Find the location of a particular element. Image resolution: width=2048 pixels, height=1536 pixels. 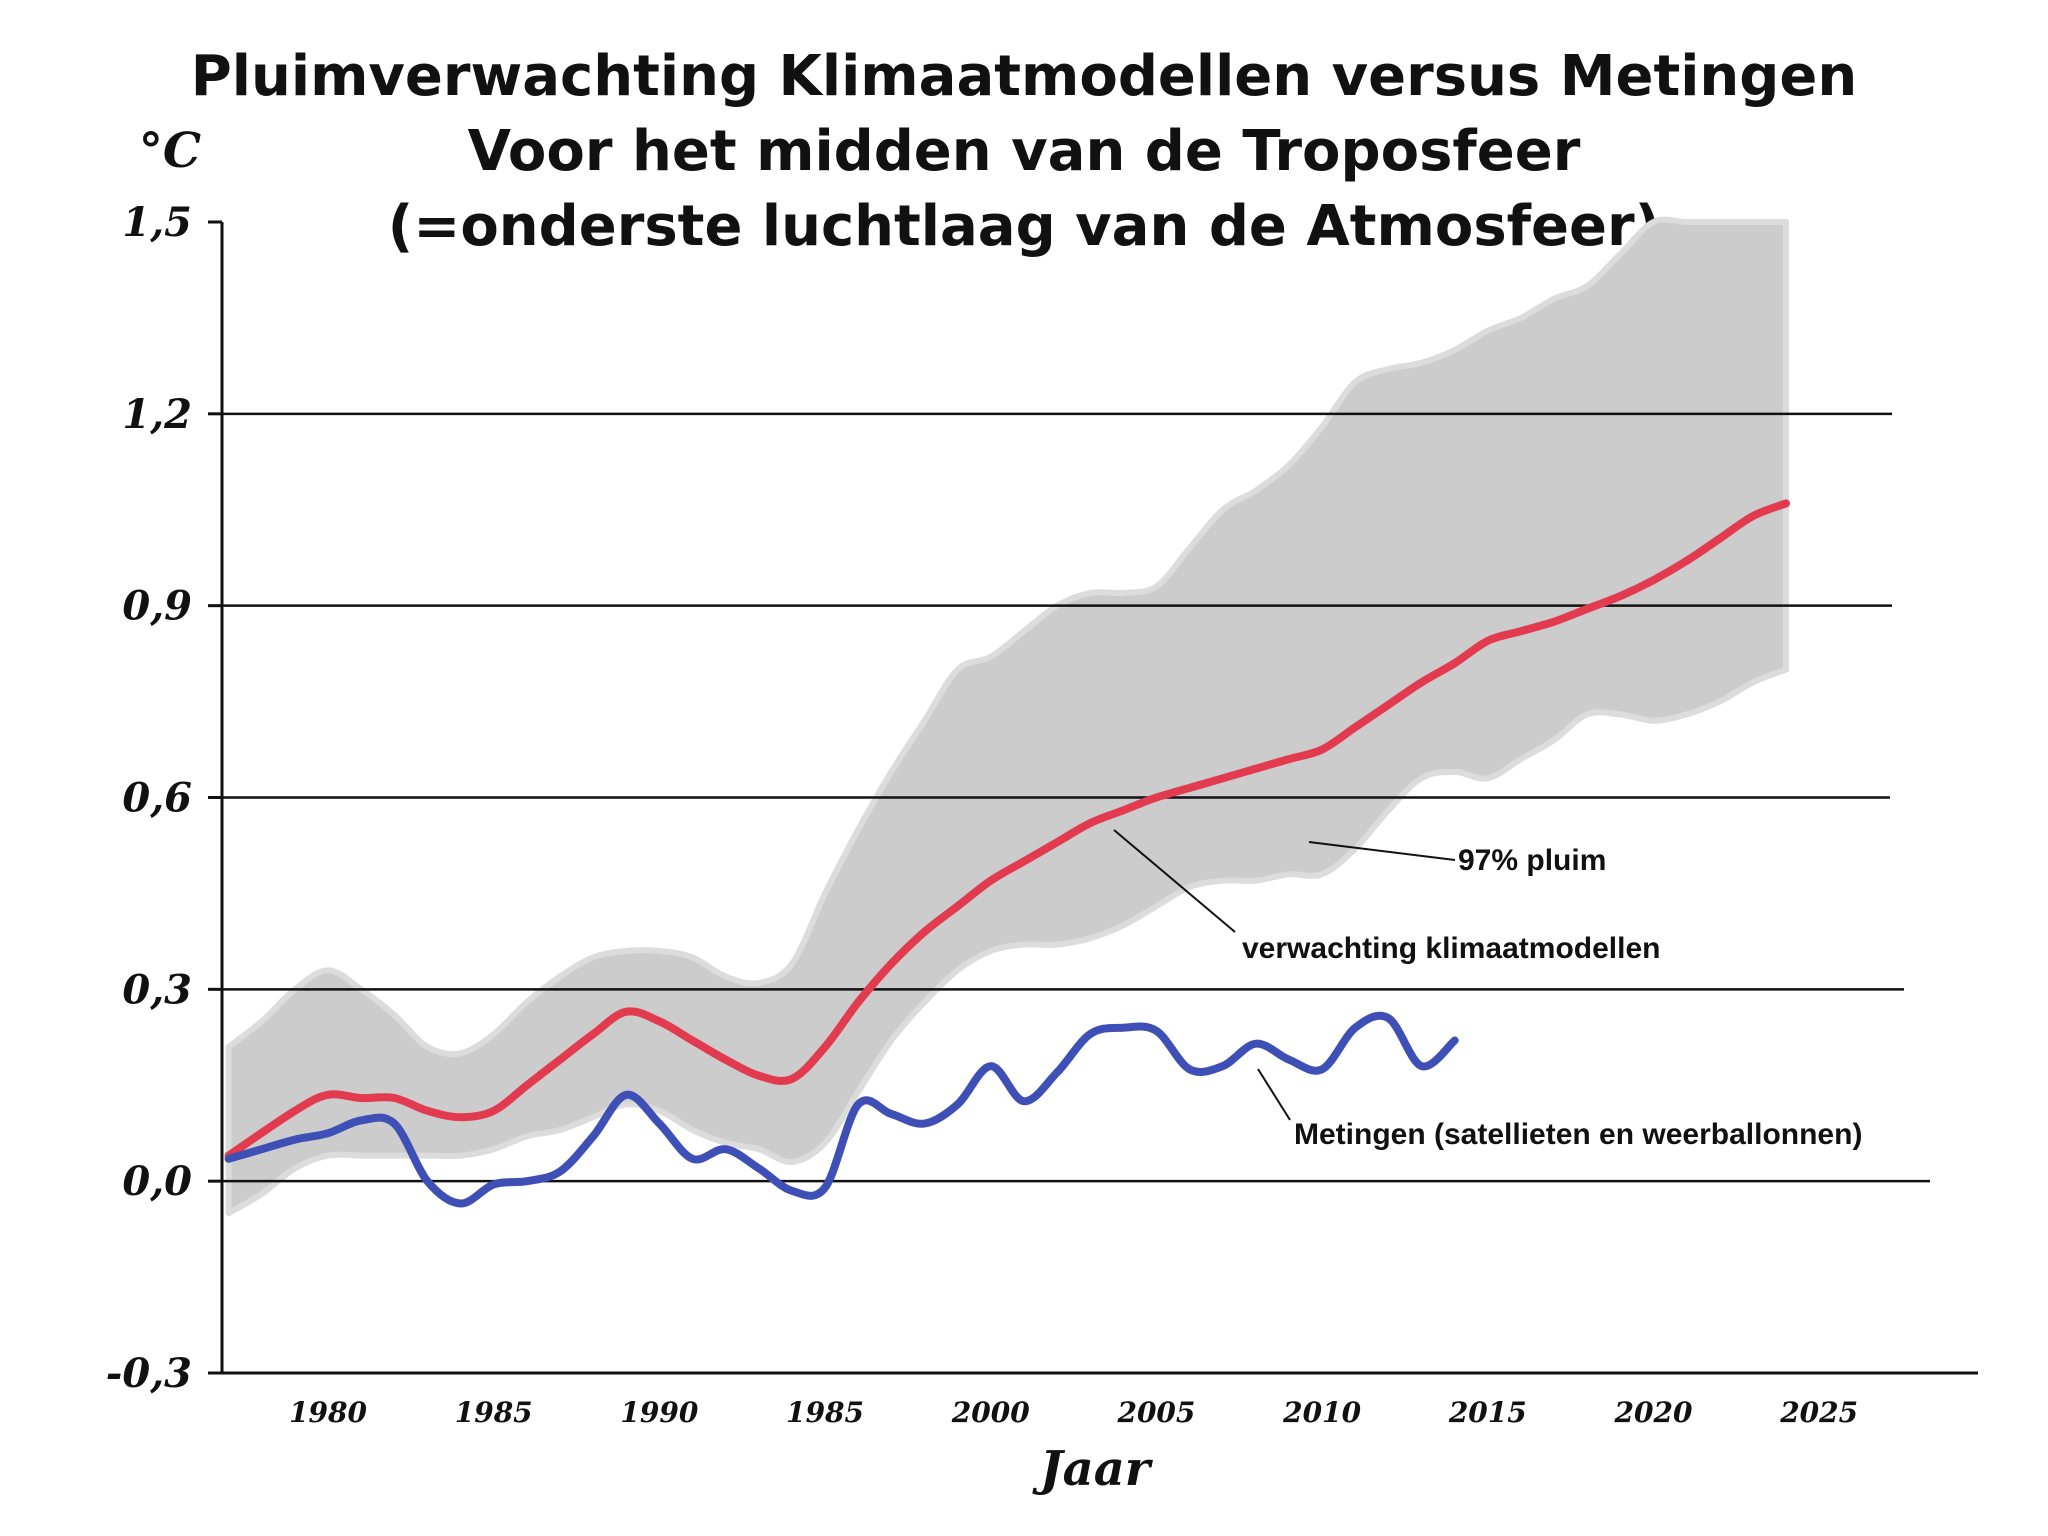

annotation-label: Metingen (satellieten en weerballonnen) is located at coordinates (1578, 1134).